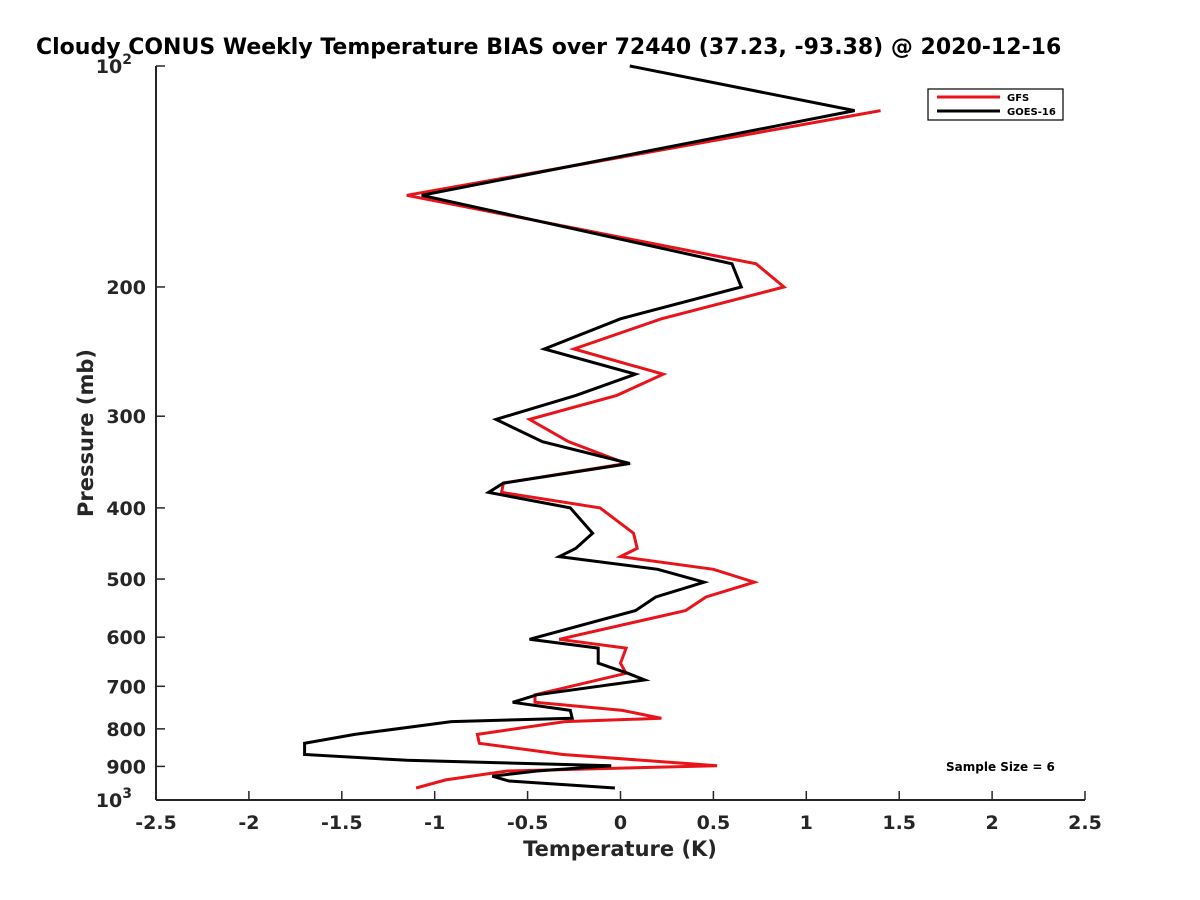 The height and width of the screenshot is (900, 1200). What do you see at coordinates (1031, 112) in the screenshot?
I see `legend-label-goes16: GOES-16` at bounding box center [1031, 112].